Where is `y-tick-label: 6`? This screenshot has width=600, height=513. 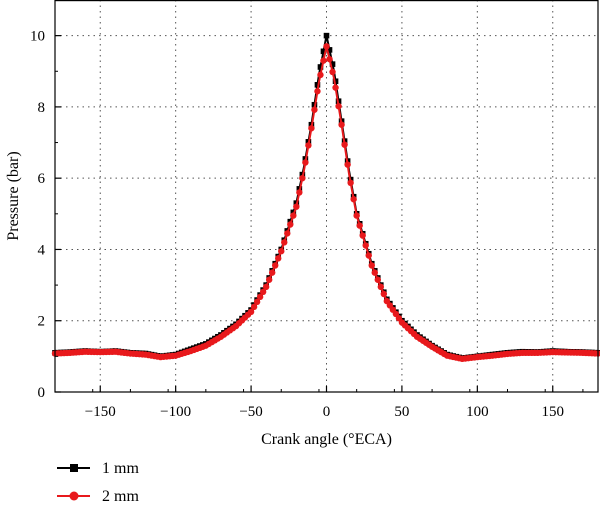 y-tick-label: 6 is located at coordinates (42, 179).